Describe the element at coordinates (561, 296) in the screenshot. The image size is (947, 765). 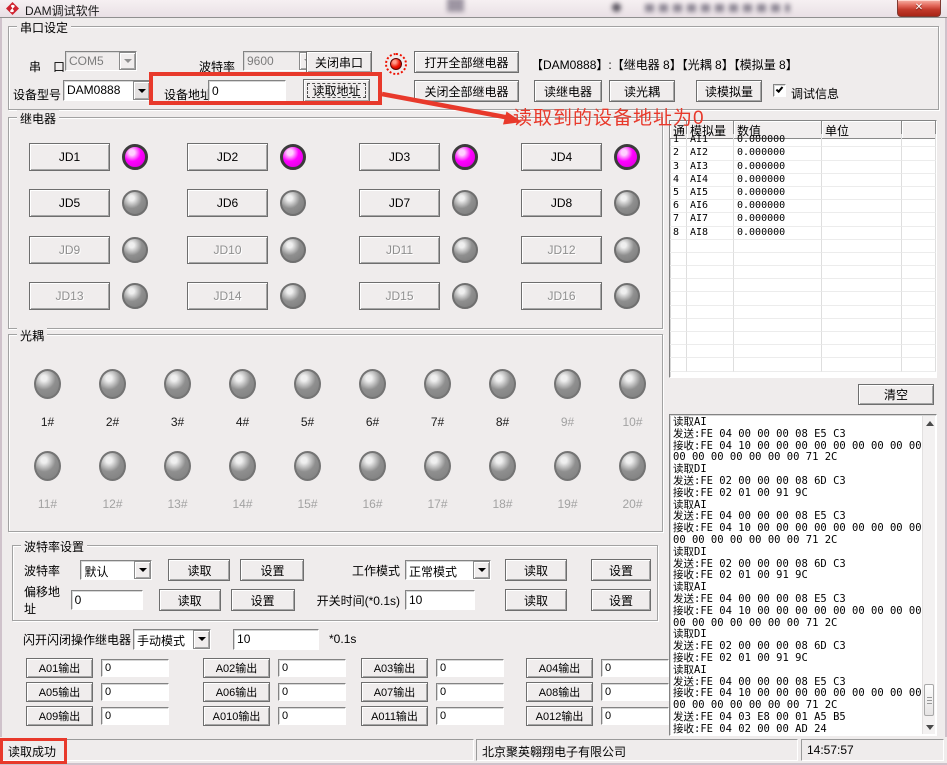
I see `relay-button-jd16: JD16` at that location.